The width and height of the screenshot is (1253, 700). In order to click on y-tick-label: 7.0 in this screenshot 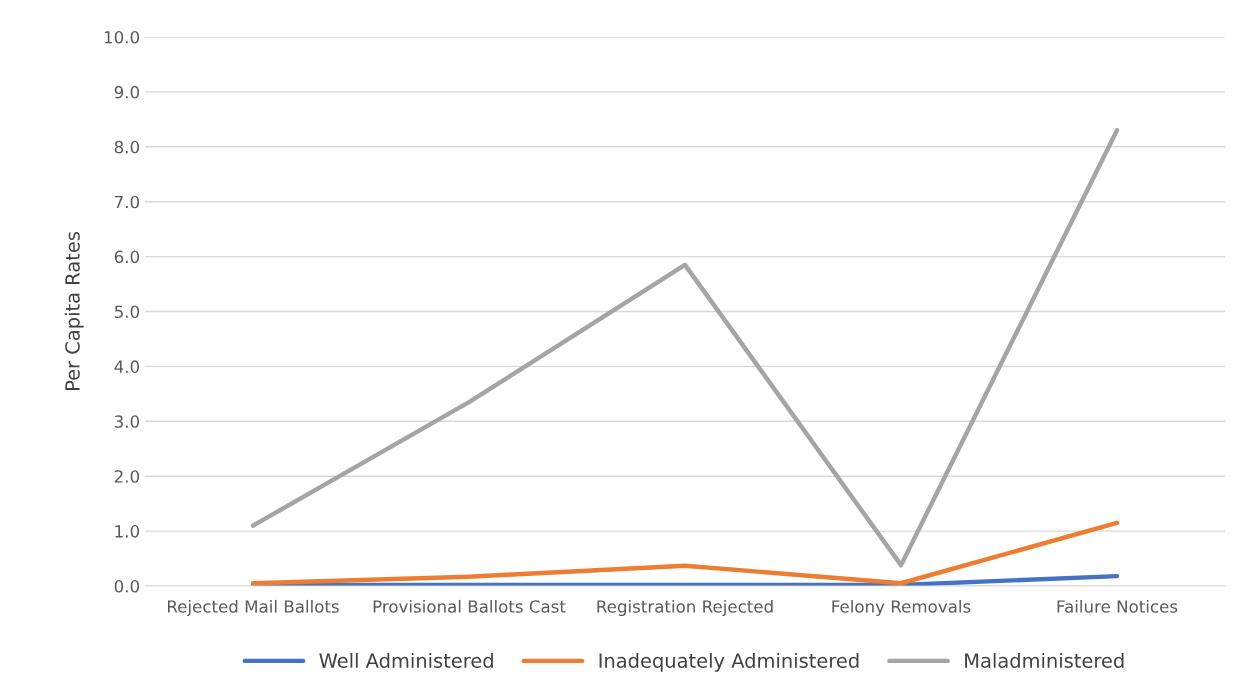, I will do `click(127, 202)`.